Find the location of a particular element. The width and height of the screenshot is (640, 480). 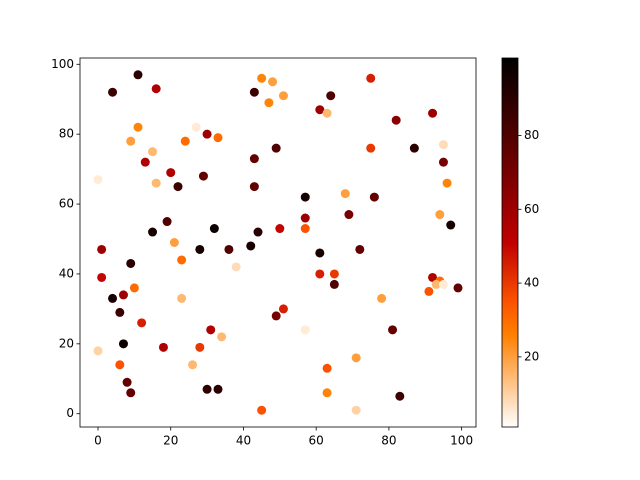

y-tick-label: 60 is located at coordinates (66, 204).